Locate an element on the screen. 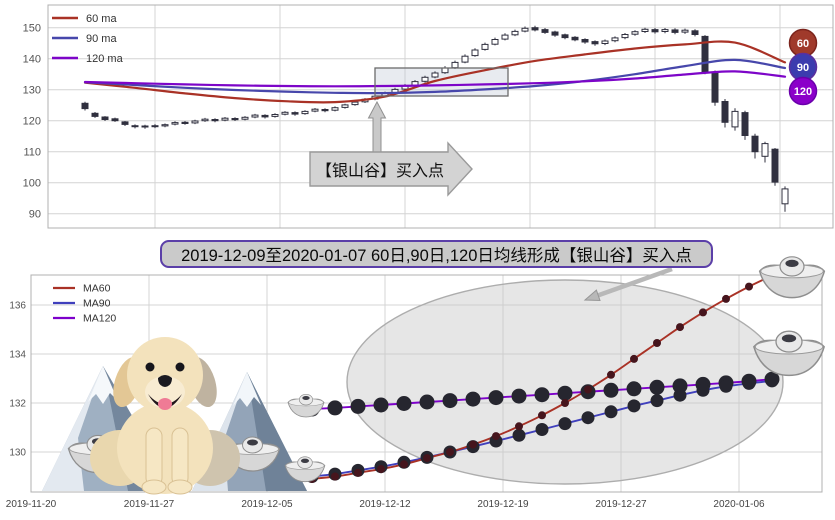  top-y-tick-label: 120 is located at coordinates (32, 122).